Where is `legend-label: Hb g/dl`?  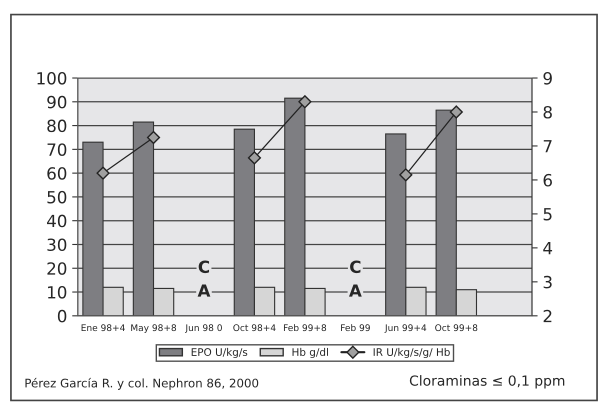 legend-label: Hb g/dl is located at coordinates (310, 353).